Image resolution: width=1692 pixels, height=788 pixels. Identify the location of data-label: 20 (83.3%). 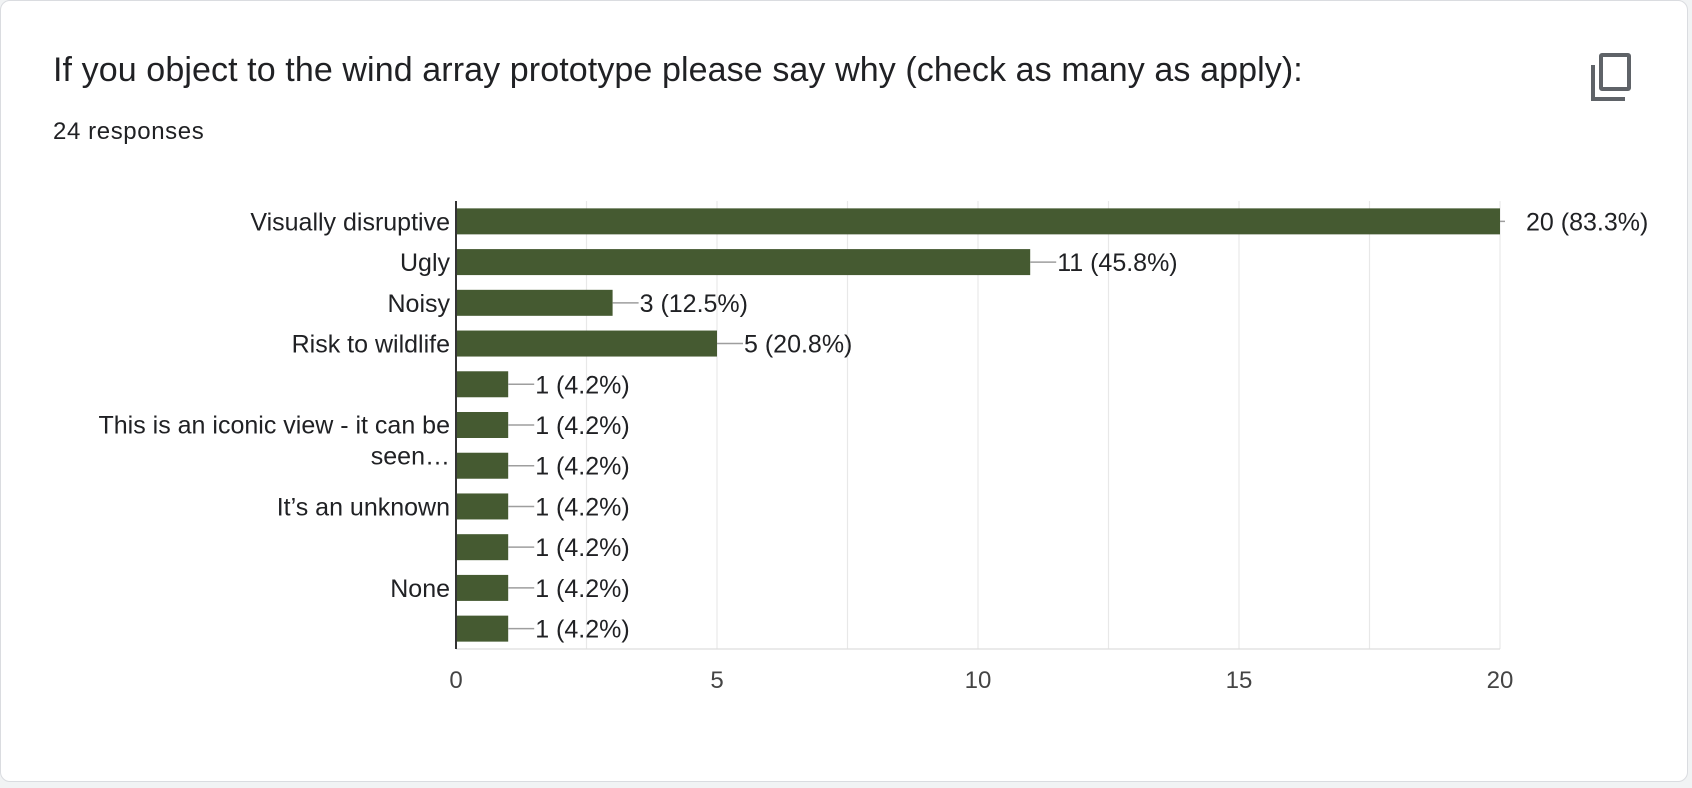
(1587, 222).